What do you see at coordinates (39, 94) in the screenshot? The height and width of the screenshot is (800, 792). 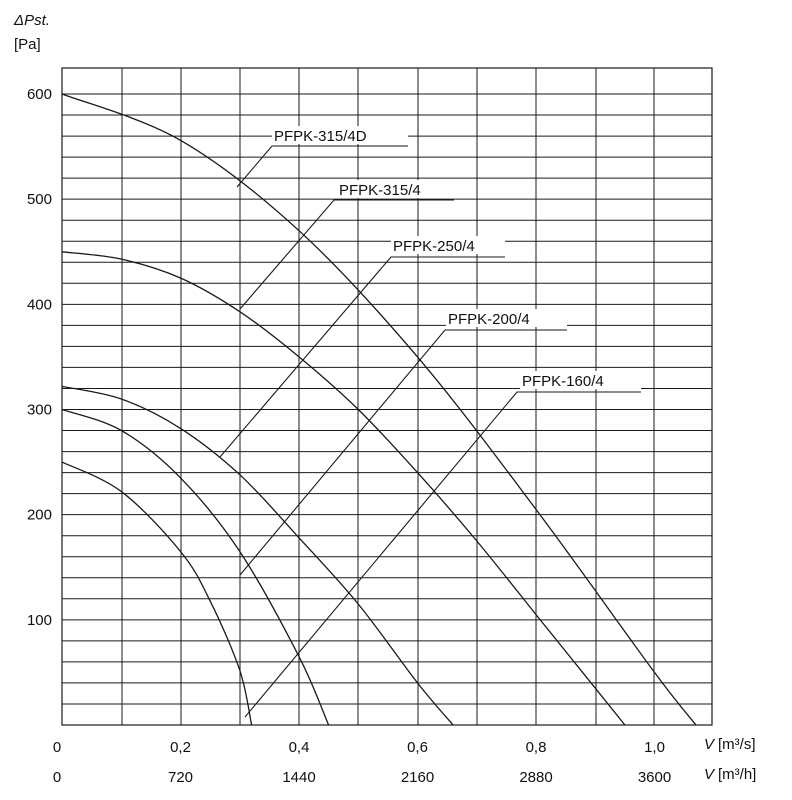 I see `y-tick-label: 600` at bounding box center [39, 94].